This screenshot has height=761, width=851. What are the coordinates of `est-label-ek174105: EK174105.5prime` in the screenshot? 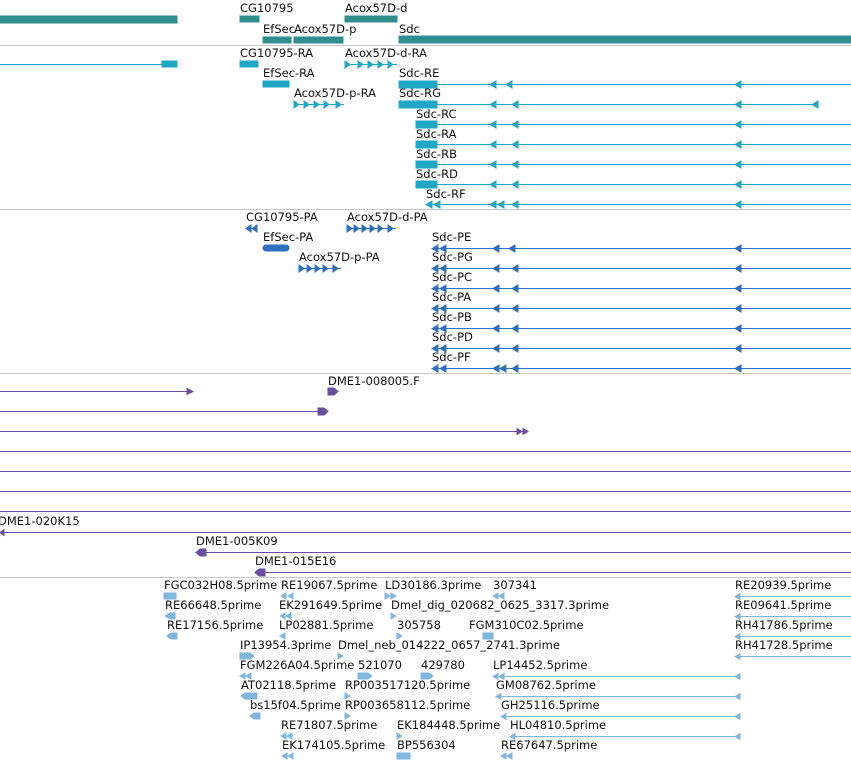 It's located at (333, 745).